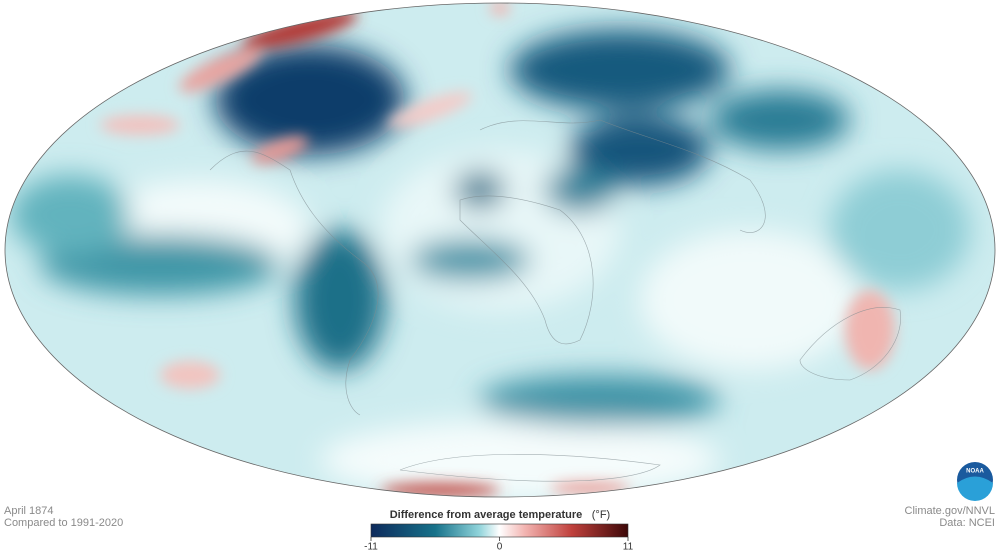 This screenshot has height=560, width=1000. What do you see at coordinates (628, 547) in the screenshot?
I see `tick-label: 11` at bounding box center [628, 547].